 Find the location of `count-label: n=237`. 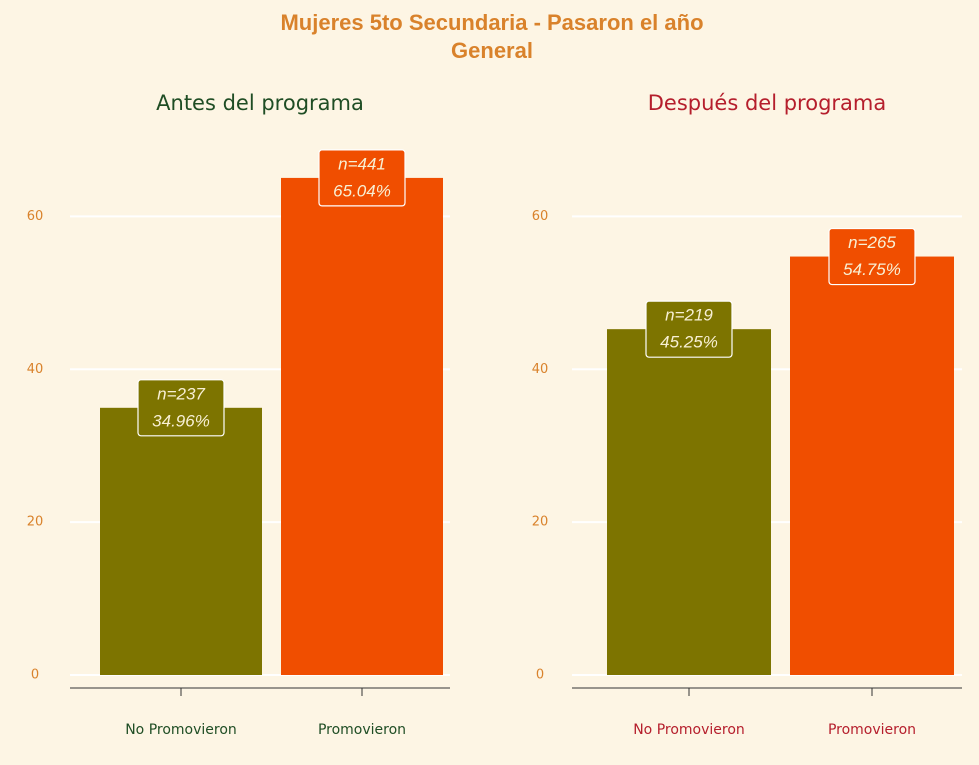

count-label: n=237 is located at coordinates (181, 393).